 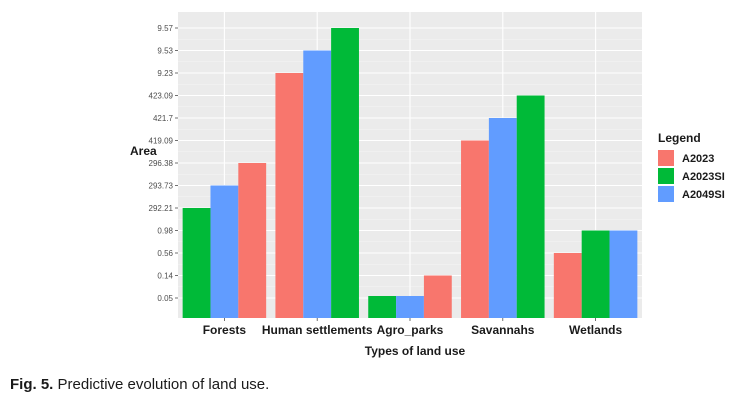 I want to click on y-tick-label: 292.21, so click(x=161, y=208).